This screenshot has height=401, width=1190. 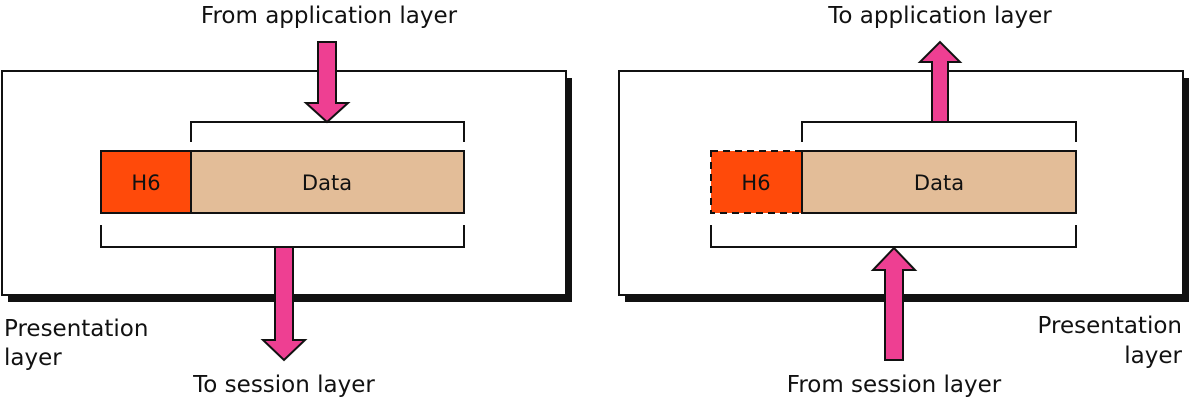 I want to click on right-header-cell, so click(x=756, y=182).